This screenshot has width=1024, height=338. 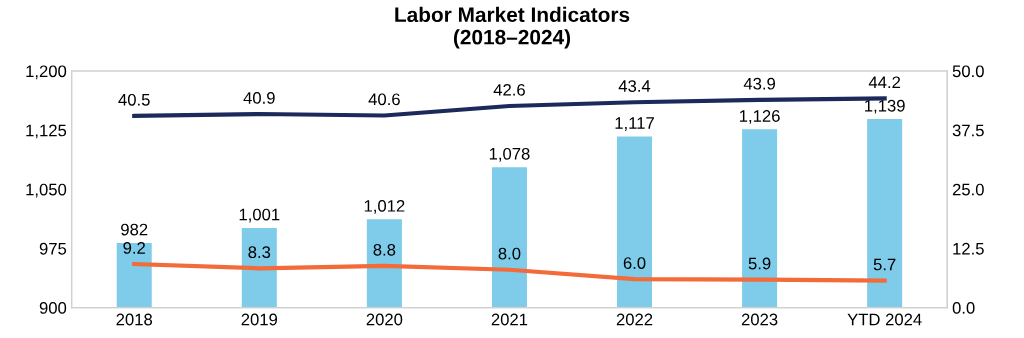 What do you see at coordinates (760, 117) in the screenshot?
I see `data-label: 1,126` at bounding box center [760, 117].